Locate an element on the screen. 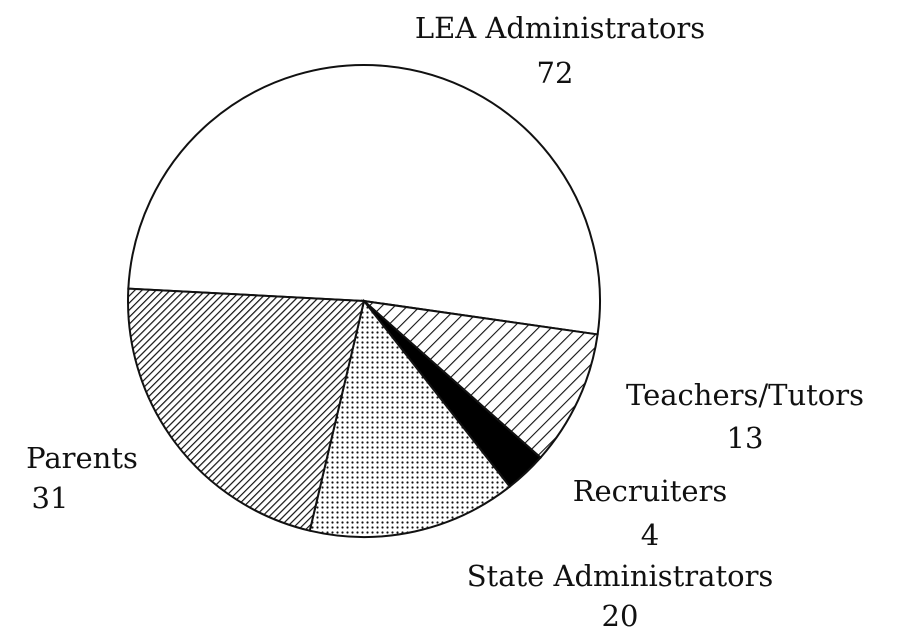 This screenshot has width=912, height=631. slice-value-label: 13 is located at coordinates (745, 438).